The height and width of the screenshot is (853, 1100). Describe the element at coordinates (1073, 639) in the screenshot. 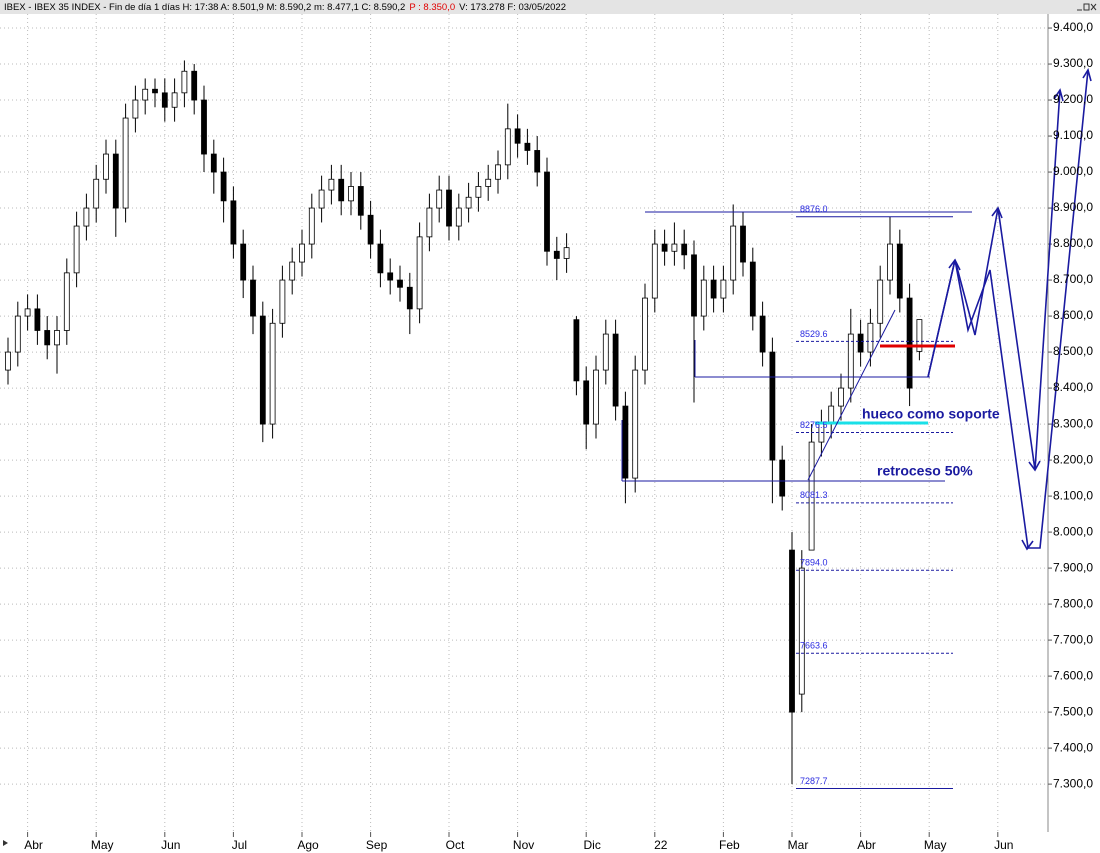

I see `y-tick-label: 7.700,0` at that location.